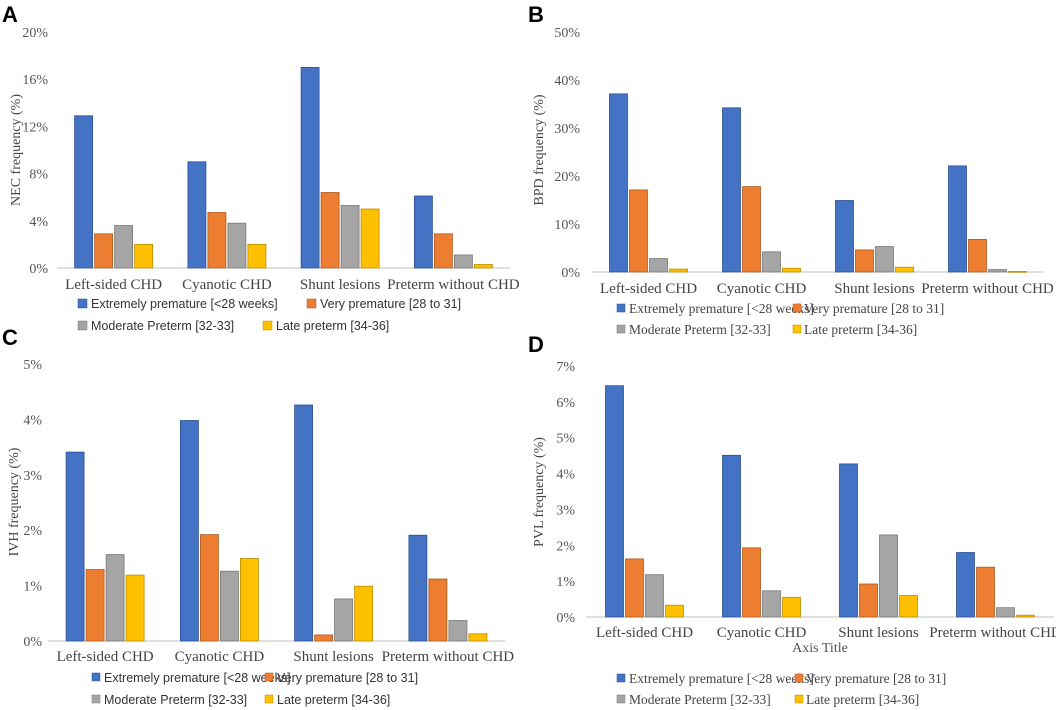  Describe the element at coordinates (10, 14) in the screenshot. I see `panel-letter: A` at that location.